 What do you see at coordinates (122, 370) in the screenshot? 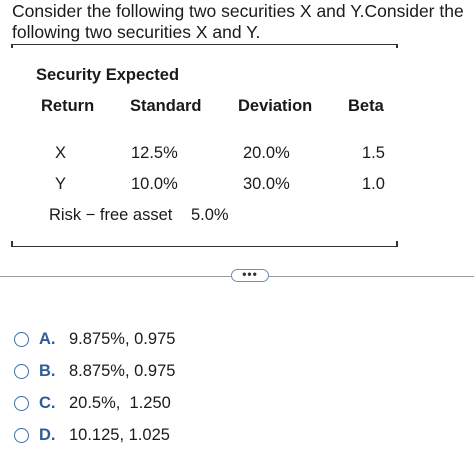
I see `option-text: 8.875%, 0.975` at bounding box center [122, 370].